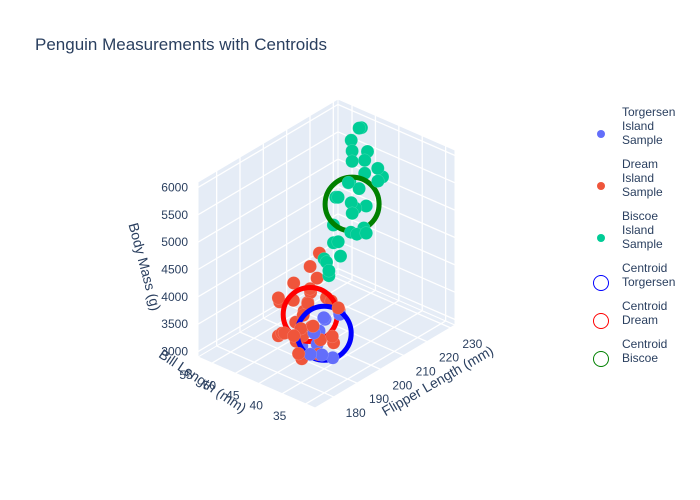 Image resolution: width=700 pixels, height=500 pixels. What do you see at coordinates (233, 396) in the screenshot?
I see `y-tick-label: 45` at bounding box center [233, 396].